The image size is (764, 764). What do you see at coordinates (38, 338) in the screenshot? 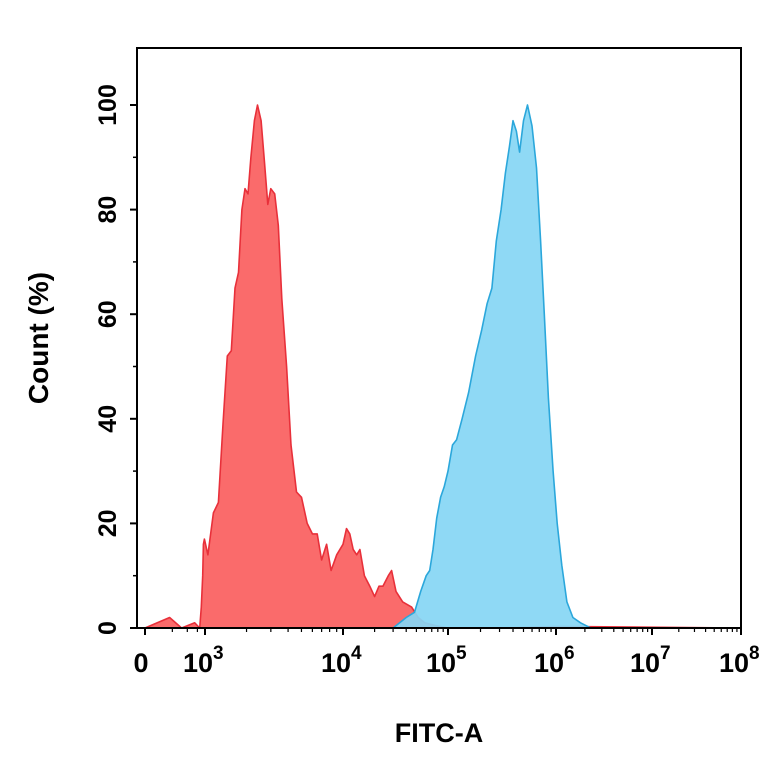
I see `y-axis-title: Count (%)` at bounding box center [38, 338].